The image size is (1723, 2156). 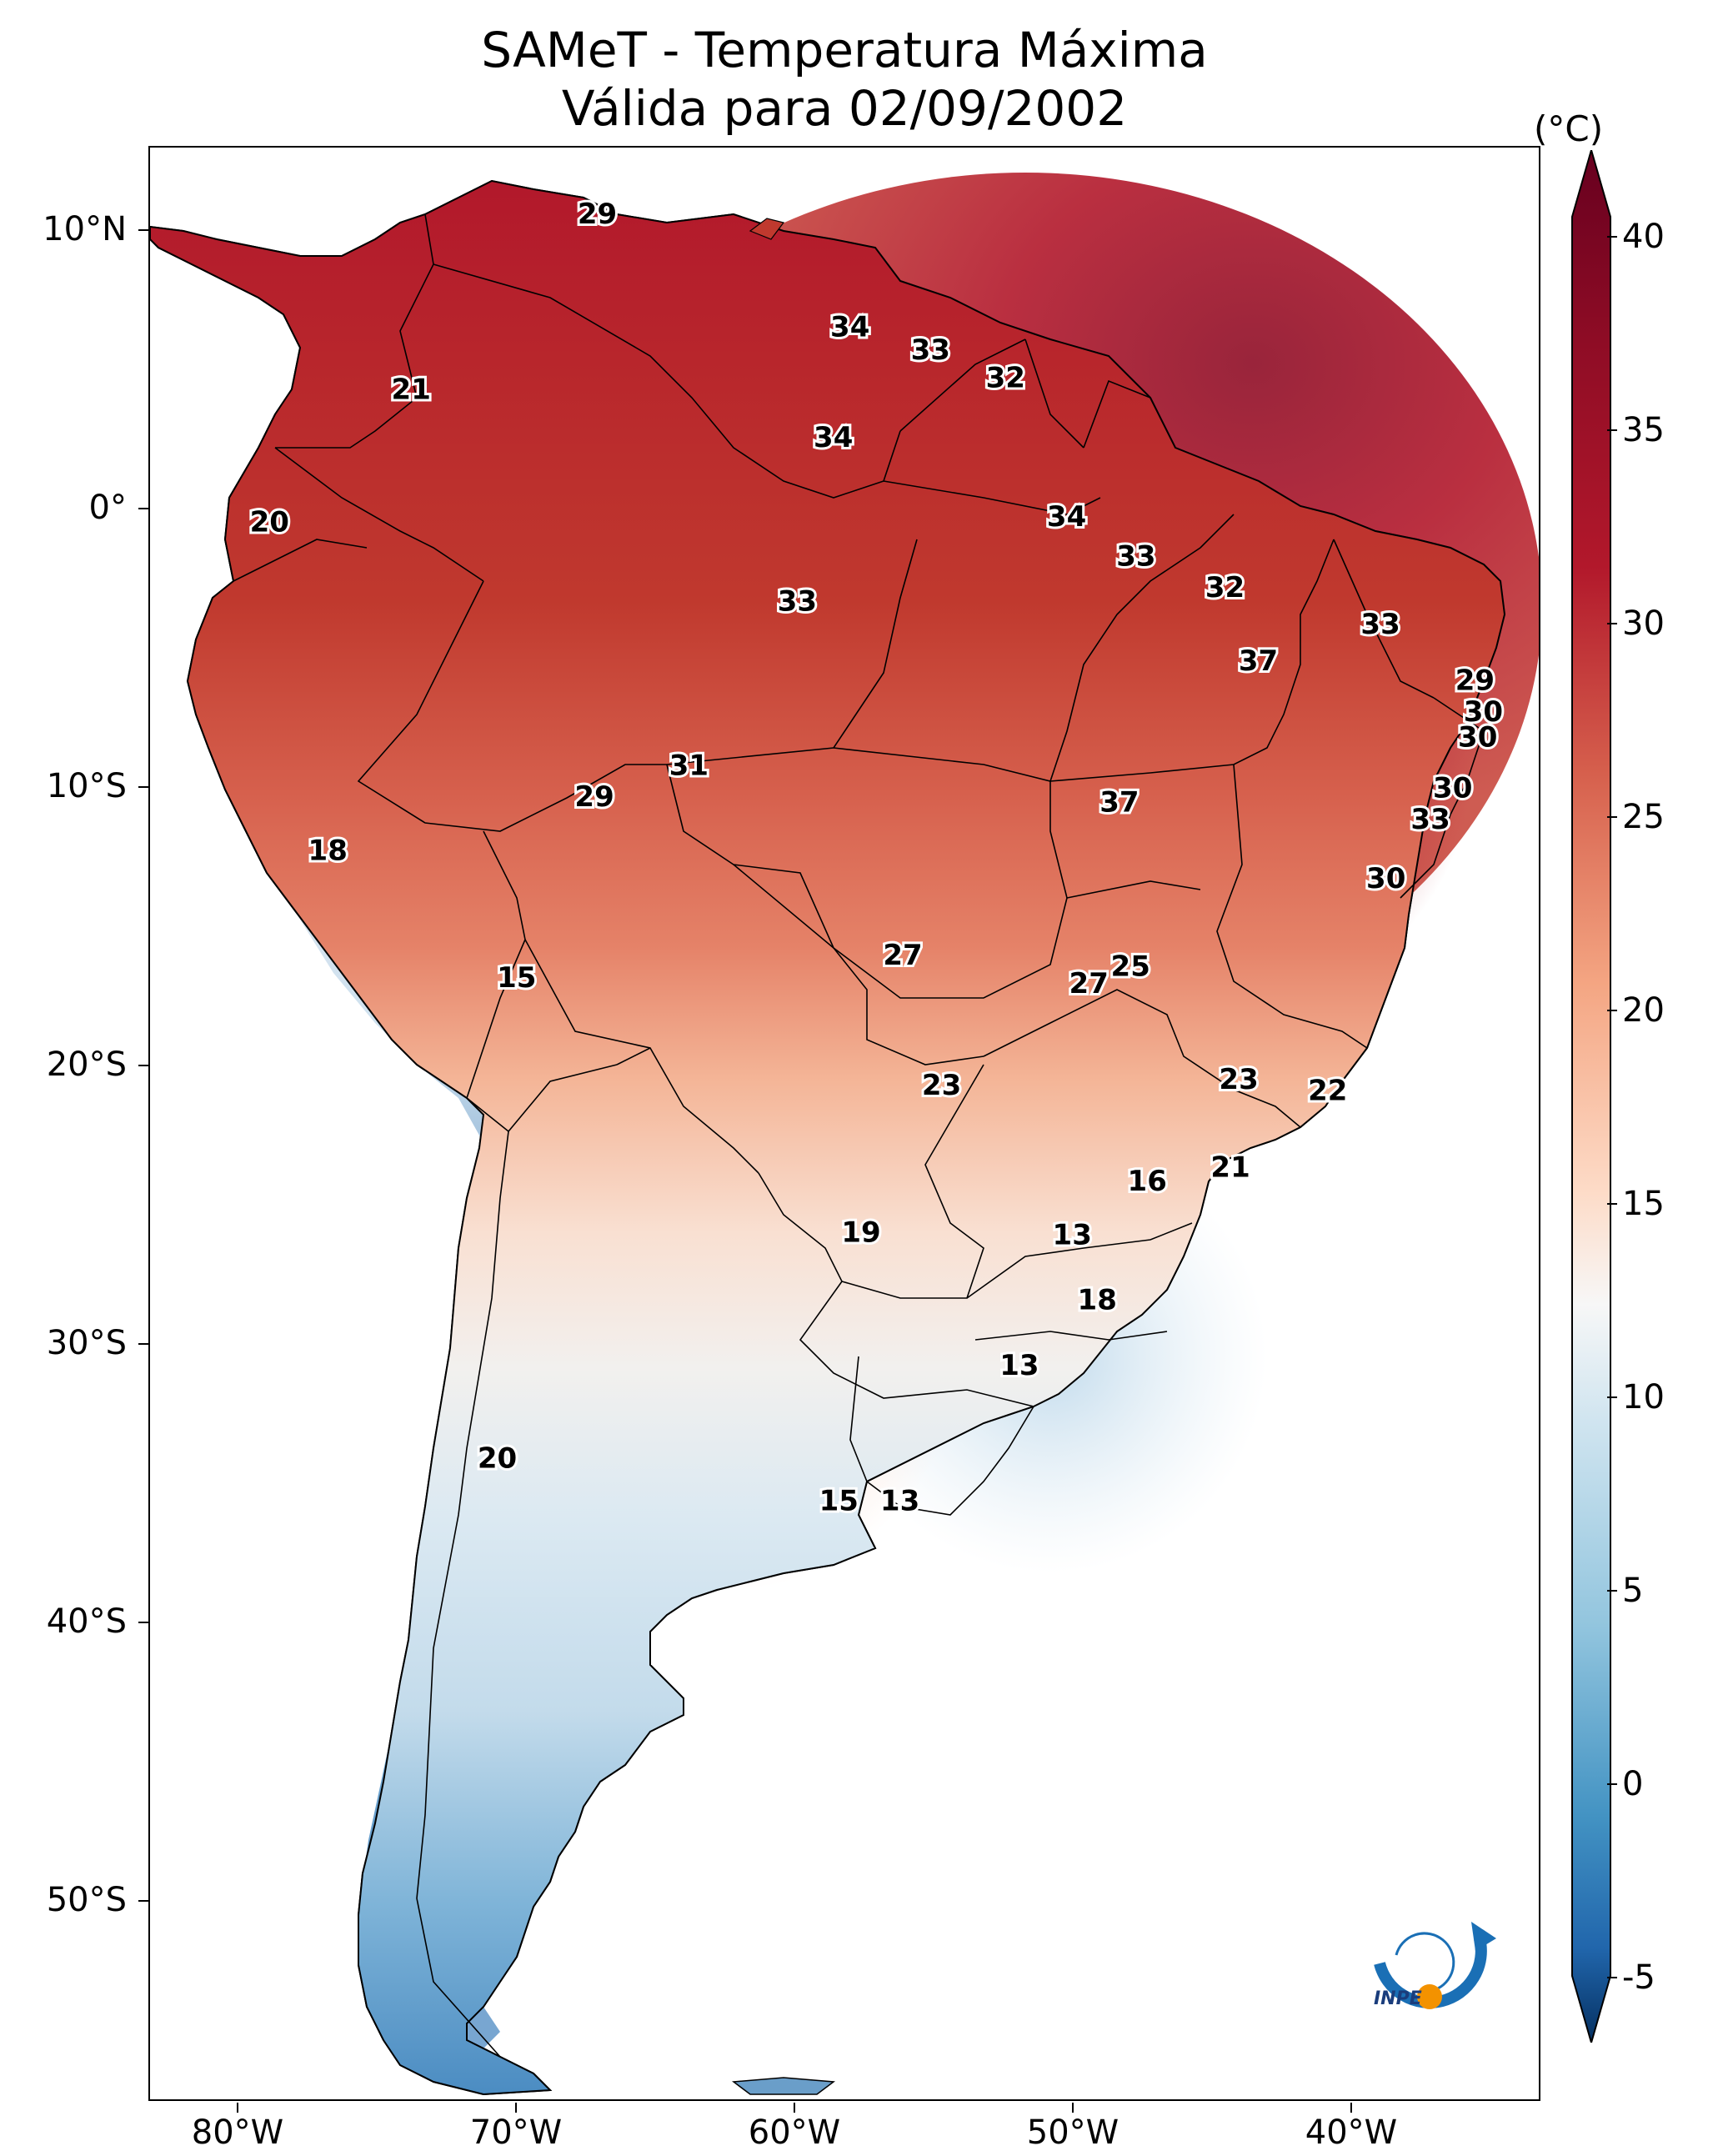 I want to click on border-venezuela-brazil, so click(x=667, y=381).